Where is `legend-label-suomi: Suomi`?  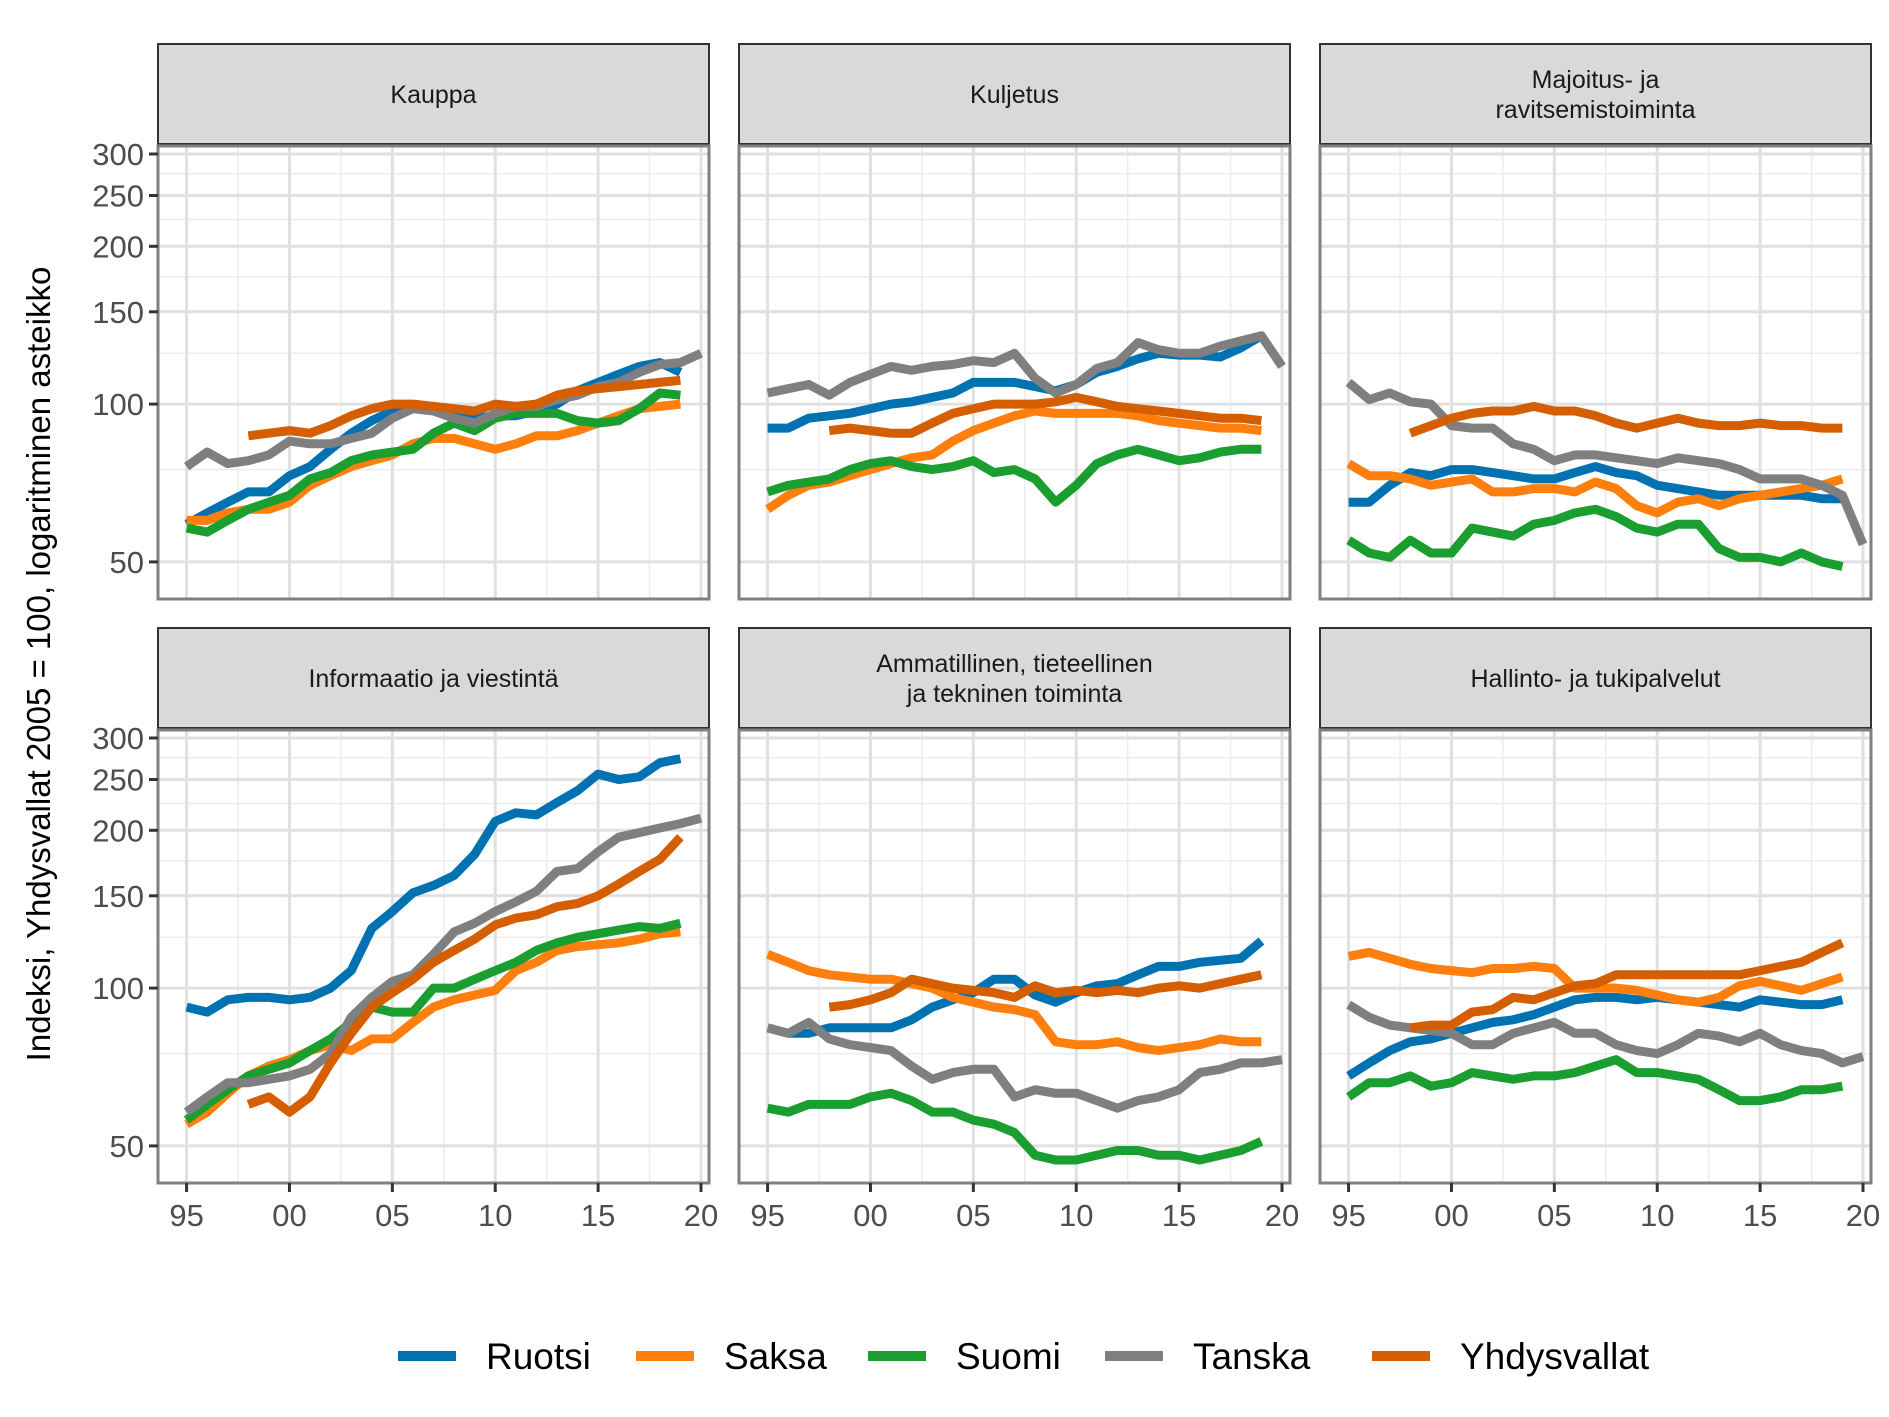
legend-label-suomi: Suomi is located at coordinates (1008, 1356).